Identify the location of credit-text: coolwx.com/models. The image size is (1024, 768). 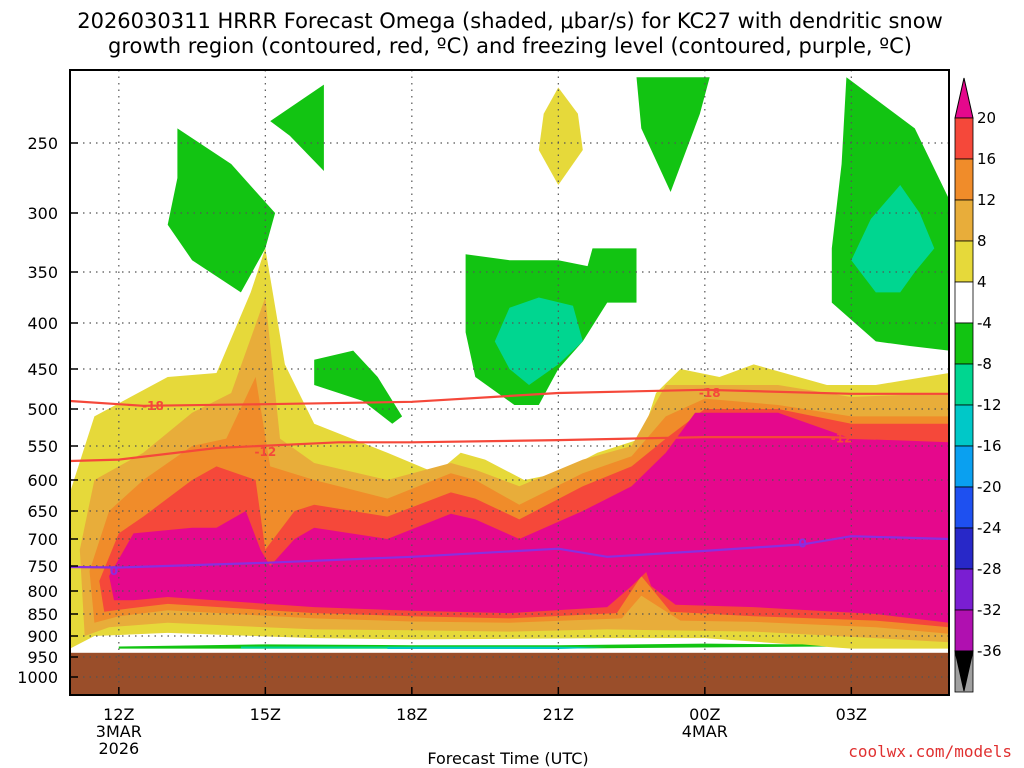
(930, 751).